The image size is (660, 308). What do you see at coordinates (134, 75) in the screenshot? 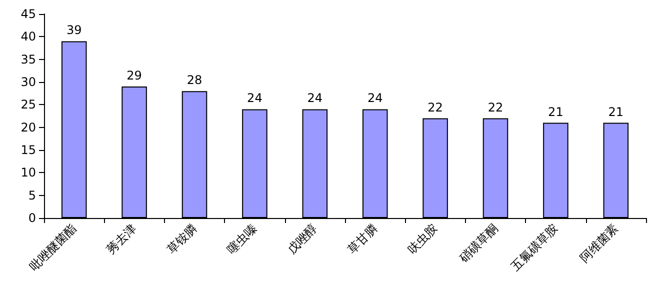
I see `data-label: 29` at bounding box center [134, 75].